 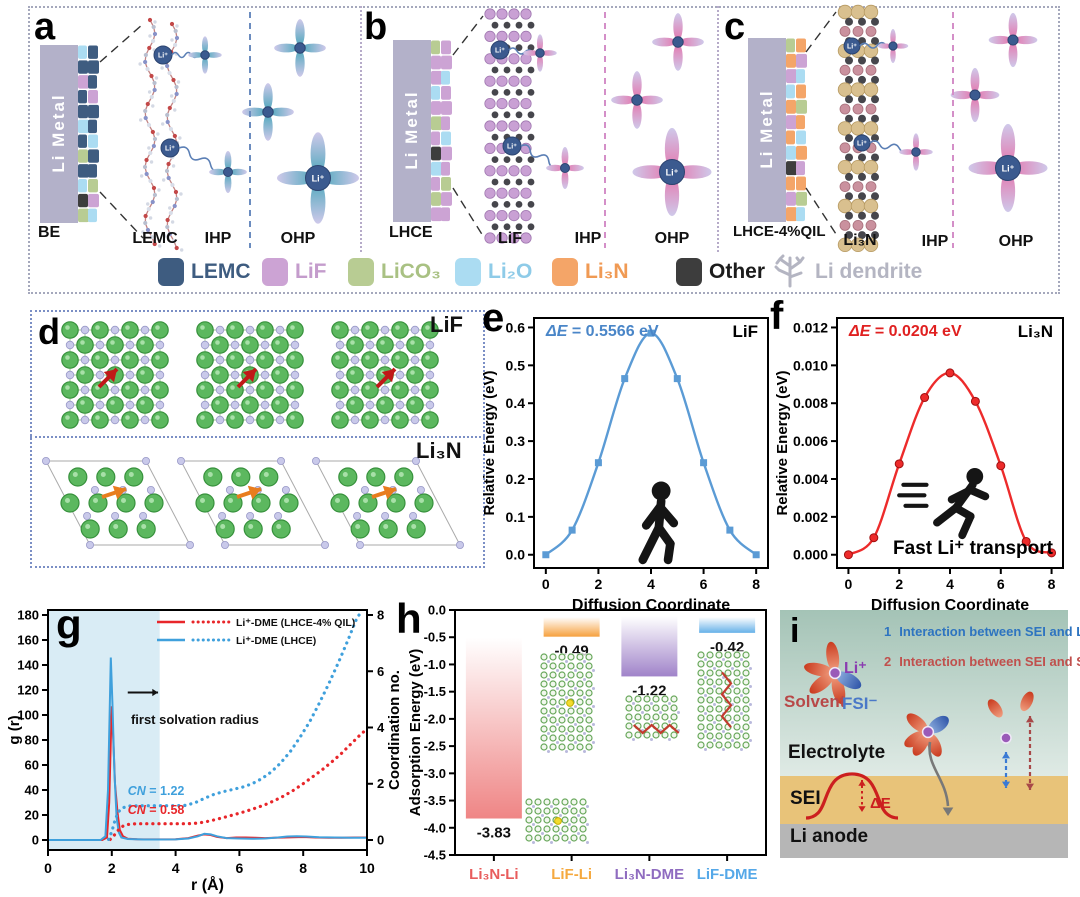 I want to click on svg-text: Adsorption Energy (eV), so click(x=415, y=733).